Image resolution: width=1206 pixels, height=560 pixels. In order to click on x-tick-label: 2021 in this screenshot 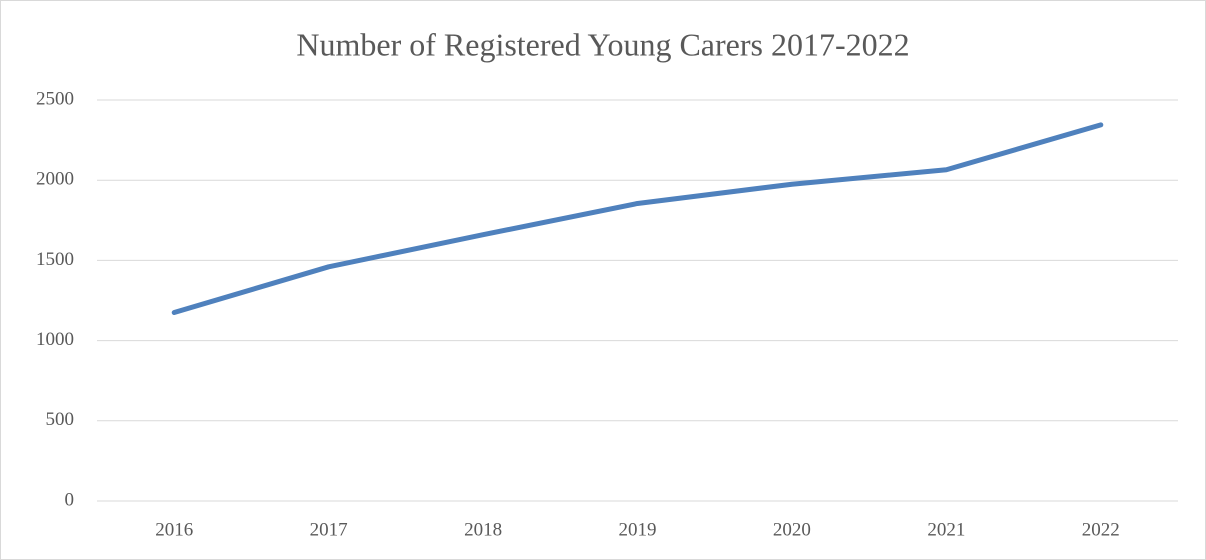, I will do `click(946, 529)`.